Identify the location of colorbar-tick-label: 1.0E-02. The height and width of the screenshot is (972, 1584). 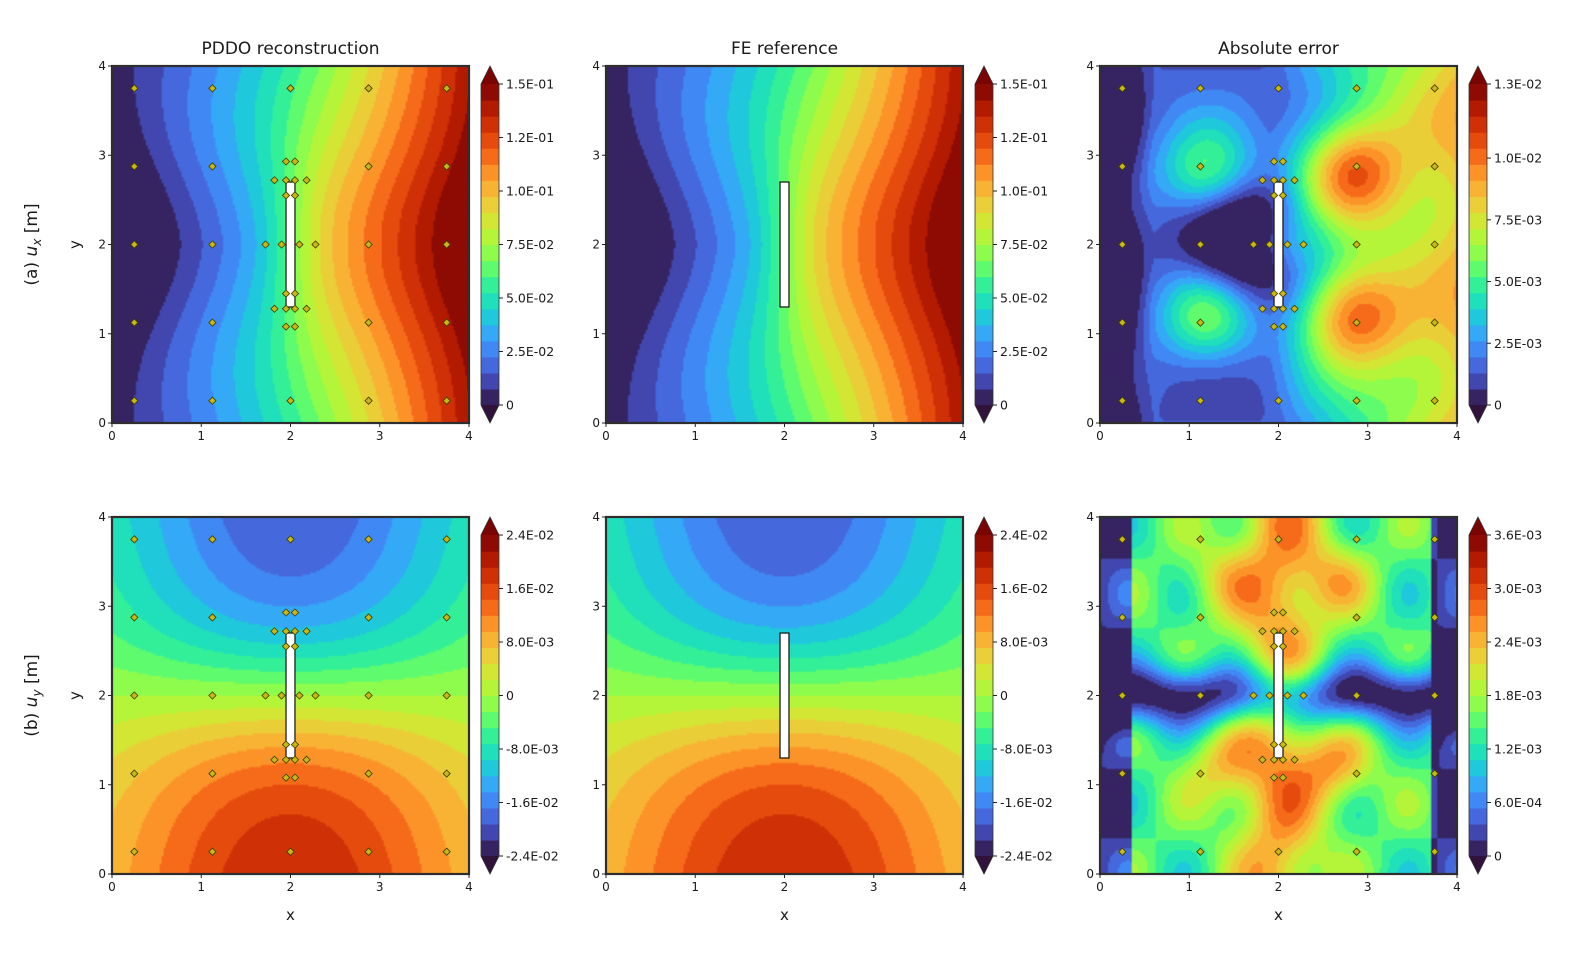
(1518, 158).